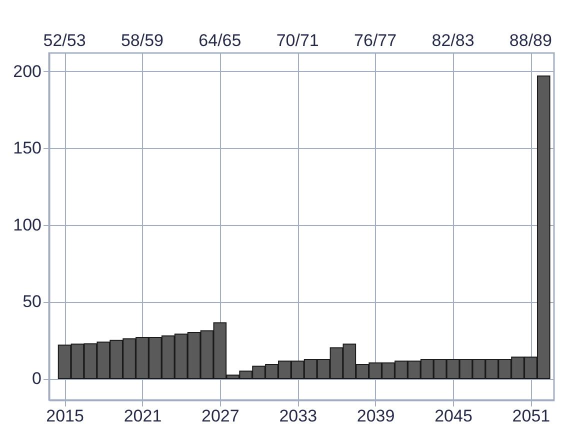 This screenshot has height=437, width=583. What do you see at coordinates (143, 416) in the screenshot?
I see `x-tick-label: 2021` at bounding box center [143, 416].